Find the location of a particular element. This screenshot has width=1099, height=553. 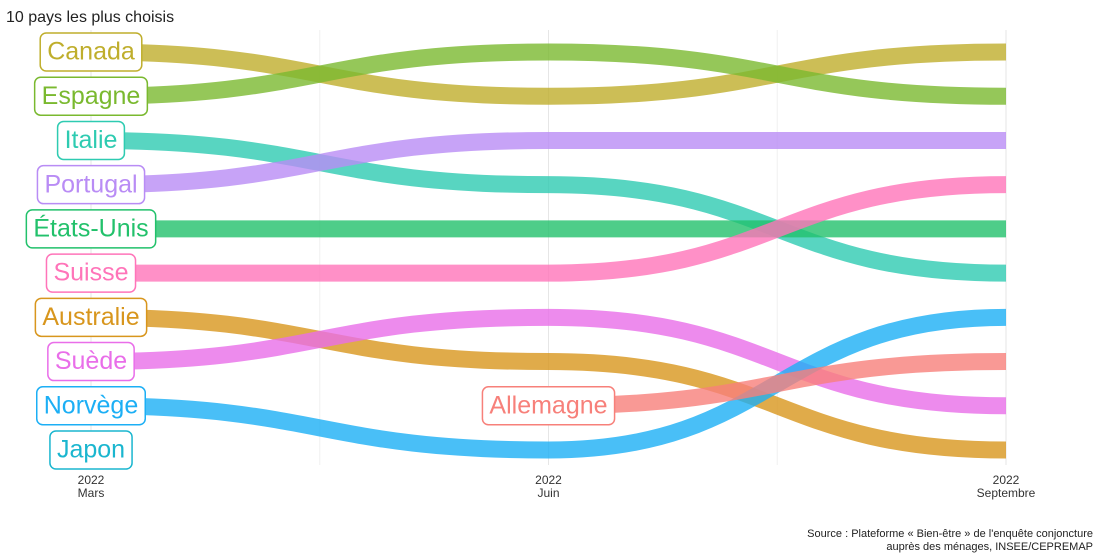

x-tick-label: Septembre is located at coordinates (1006, 493).